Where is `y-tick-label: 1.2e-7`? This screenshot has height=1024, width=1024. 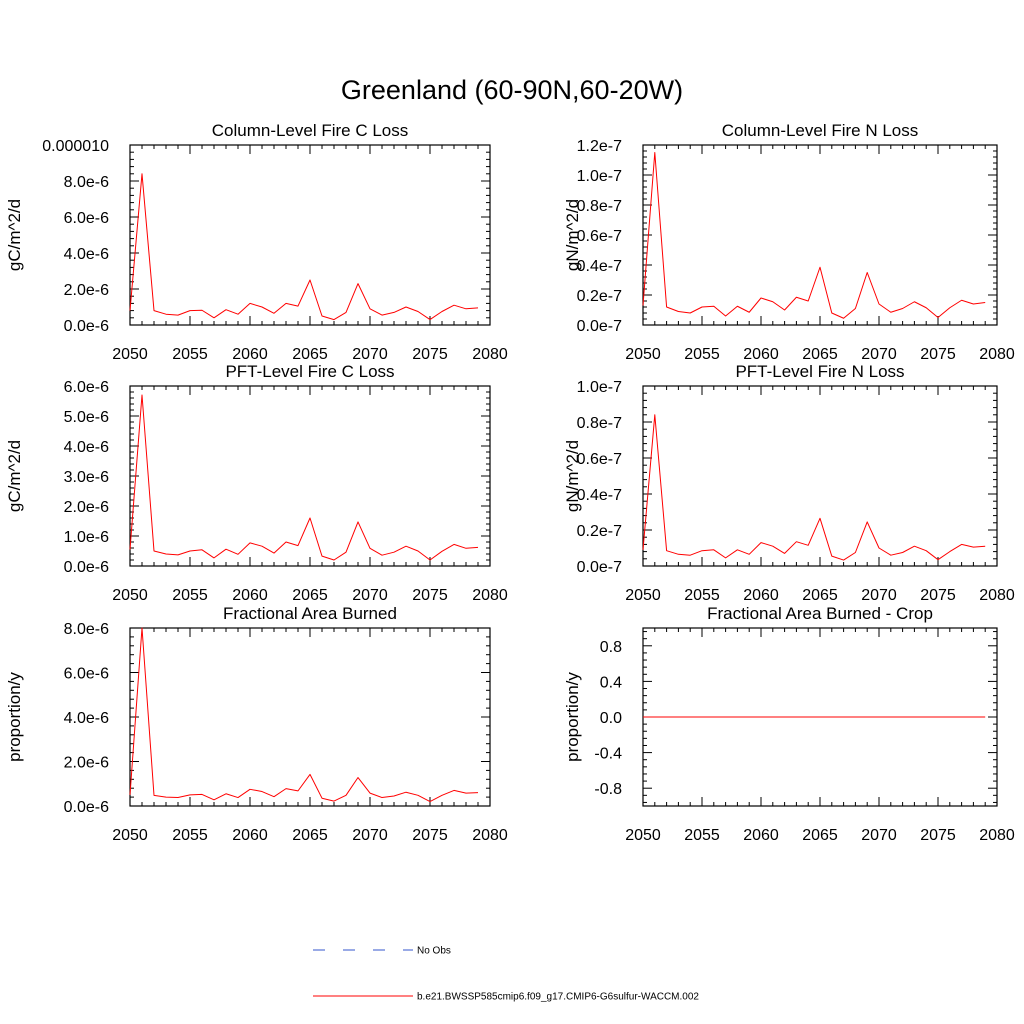
y-tick-label: 1.2e-7 is located at coordinates (599, 146).